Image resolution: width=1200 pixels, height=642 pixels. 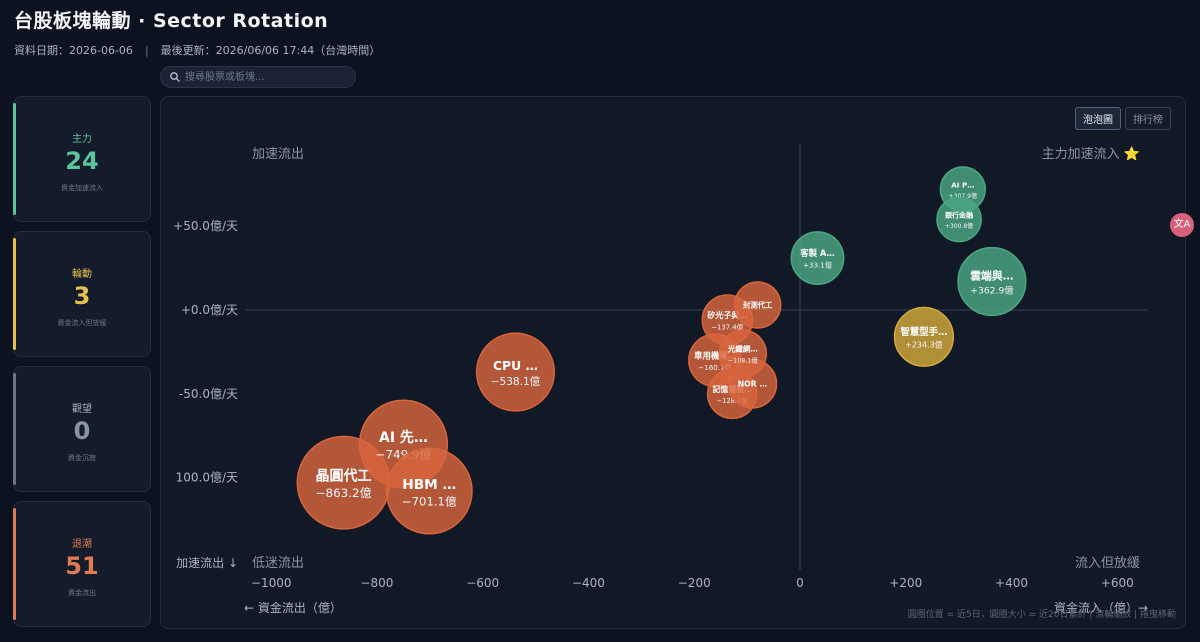 What do you see at coordinates (171, 21) in the screenshot?
I see `page-title: 台股板塊輪動 · Sector Rotation` at bounding box center [171, 21].